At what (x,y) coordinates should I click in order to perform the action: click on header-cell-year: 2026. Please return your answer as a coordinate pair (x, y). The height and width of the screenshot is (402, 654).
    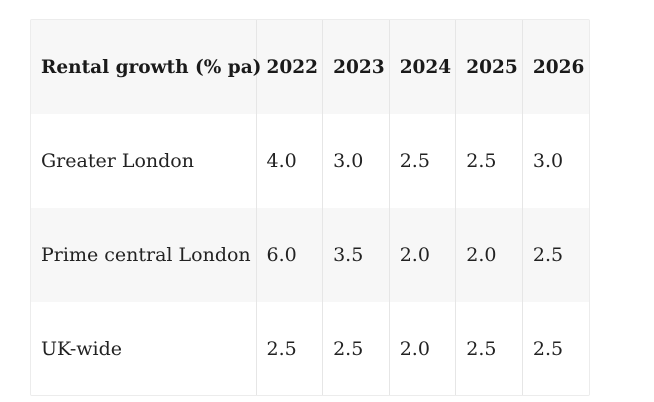
    Looking at the image, I should click on (555, 67).